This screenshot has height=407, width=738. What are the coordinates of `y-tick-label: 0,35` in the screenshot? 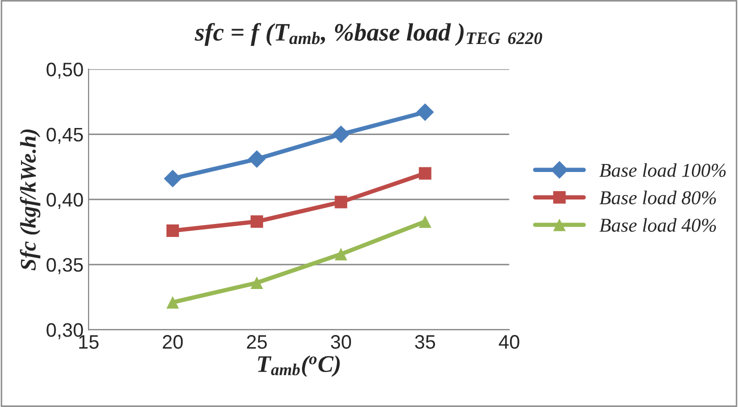 It's located at (64, 266).